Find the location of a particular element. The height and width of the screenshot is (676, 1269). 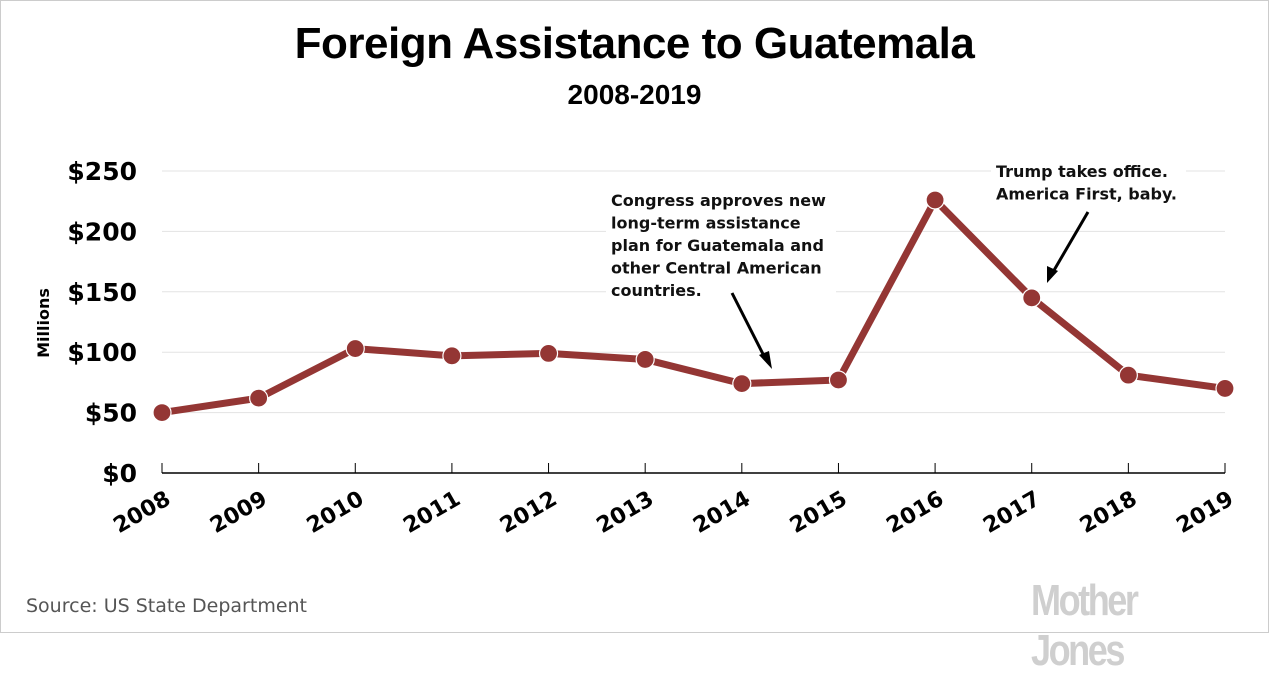

annotation-text: America First, baby. is located at coordinates (1086, 194).